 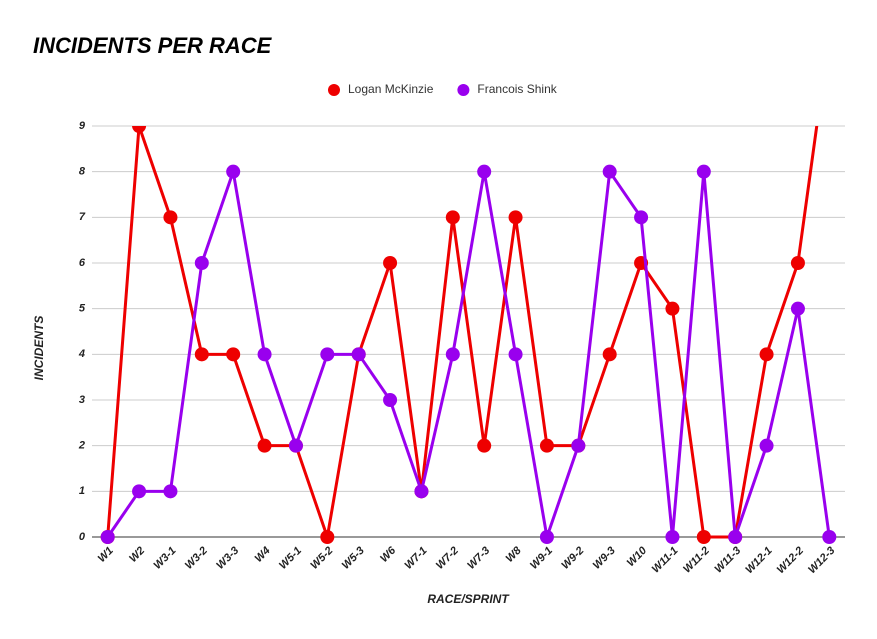 I want to click on x-tick-label: W7-3, so click(x=478, y=558).